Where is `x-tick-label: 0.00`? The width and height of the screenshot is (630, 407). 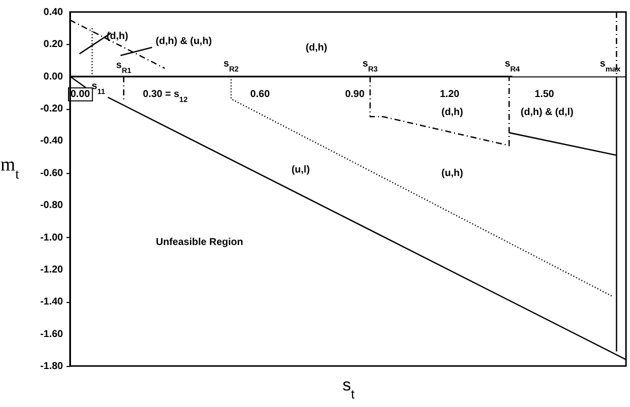 x-tick-label: 0.00 is located at coordinates (80, 94).